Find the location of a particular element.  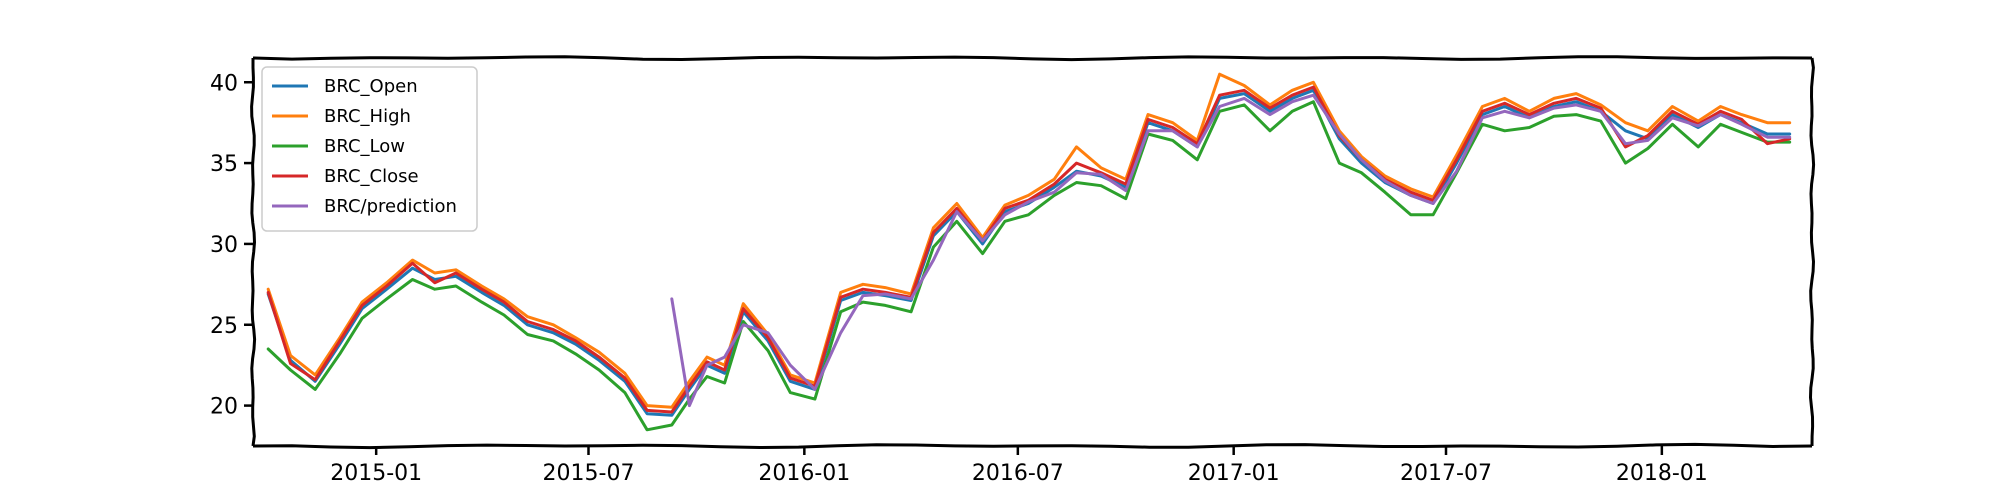

legend-label-brc-high: BRC_High is located at coordinates (367, 116).